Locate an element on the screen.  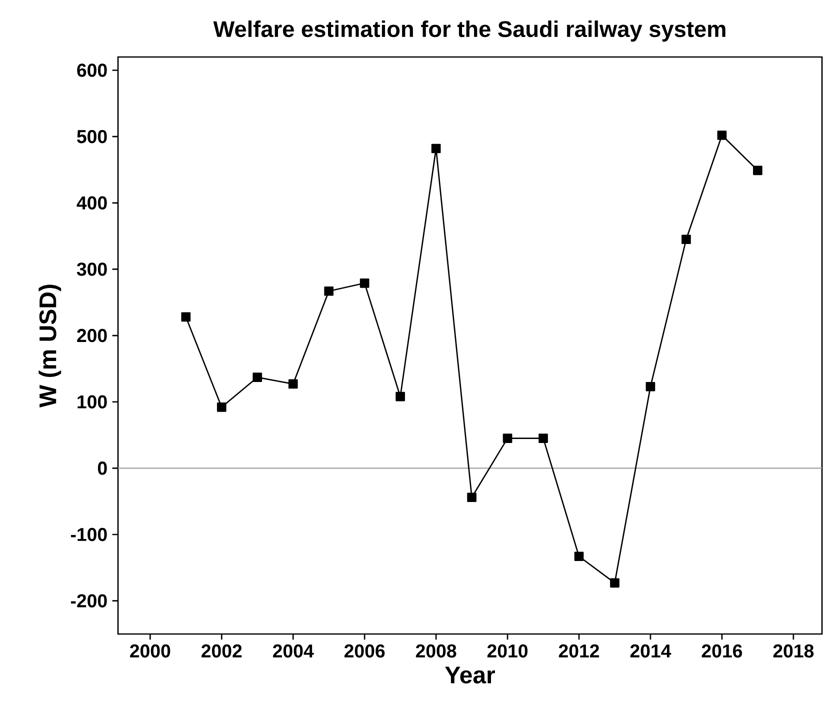
y-axis-title: W (m USD) is located at coordinates (50, 346).